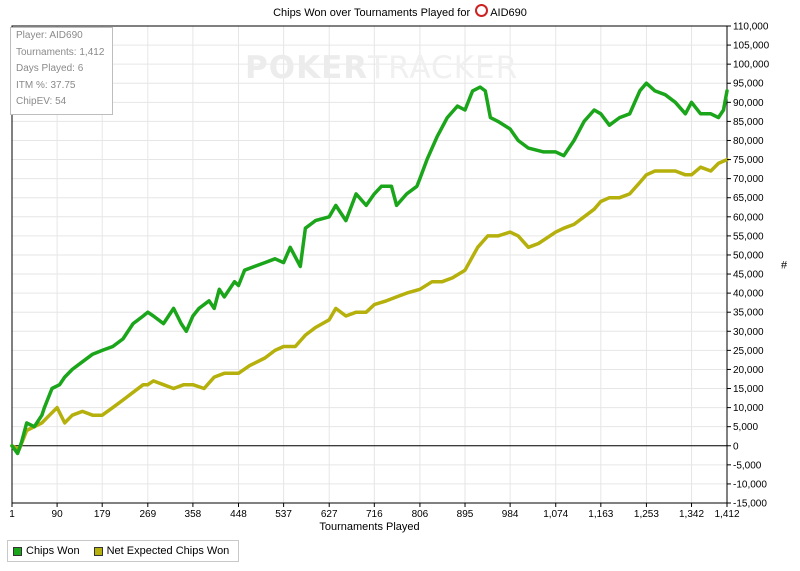 This screenshot has width=800, height=571. Describe the element at coordinates (748, 122) in the screenshot. I see `y-tick-label: 85,000` at that location.